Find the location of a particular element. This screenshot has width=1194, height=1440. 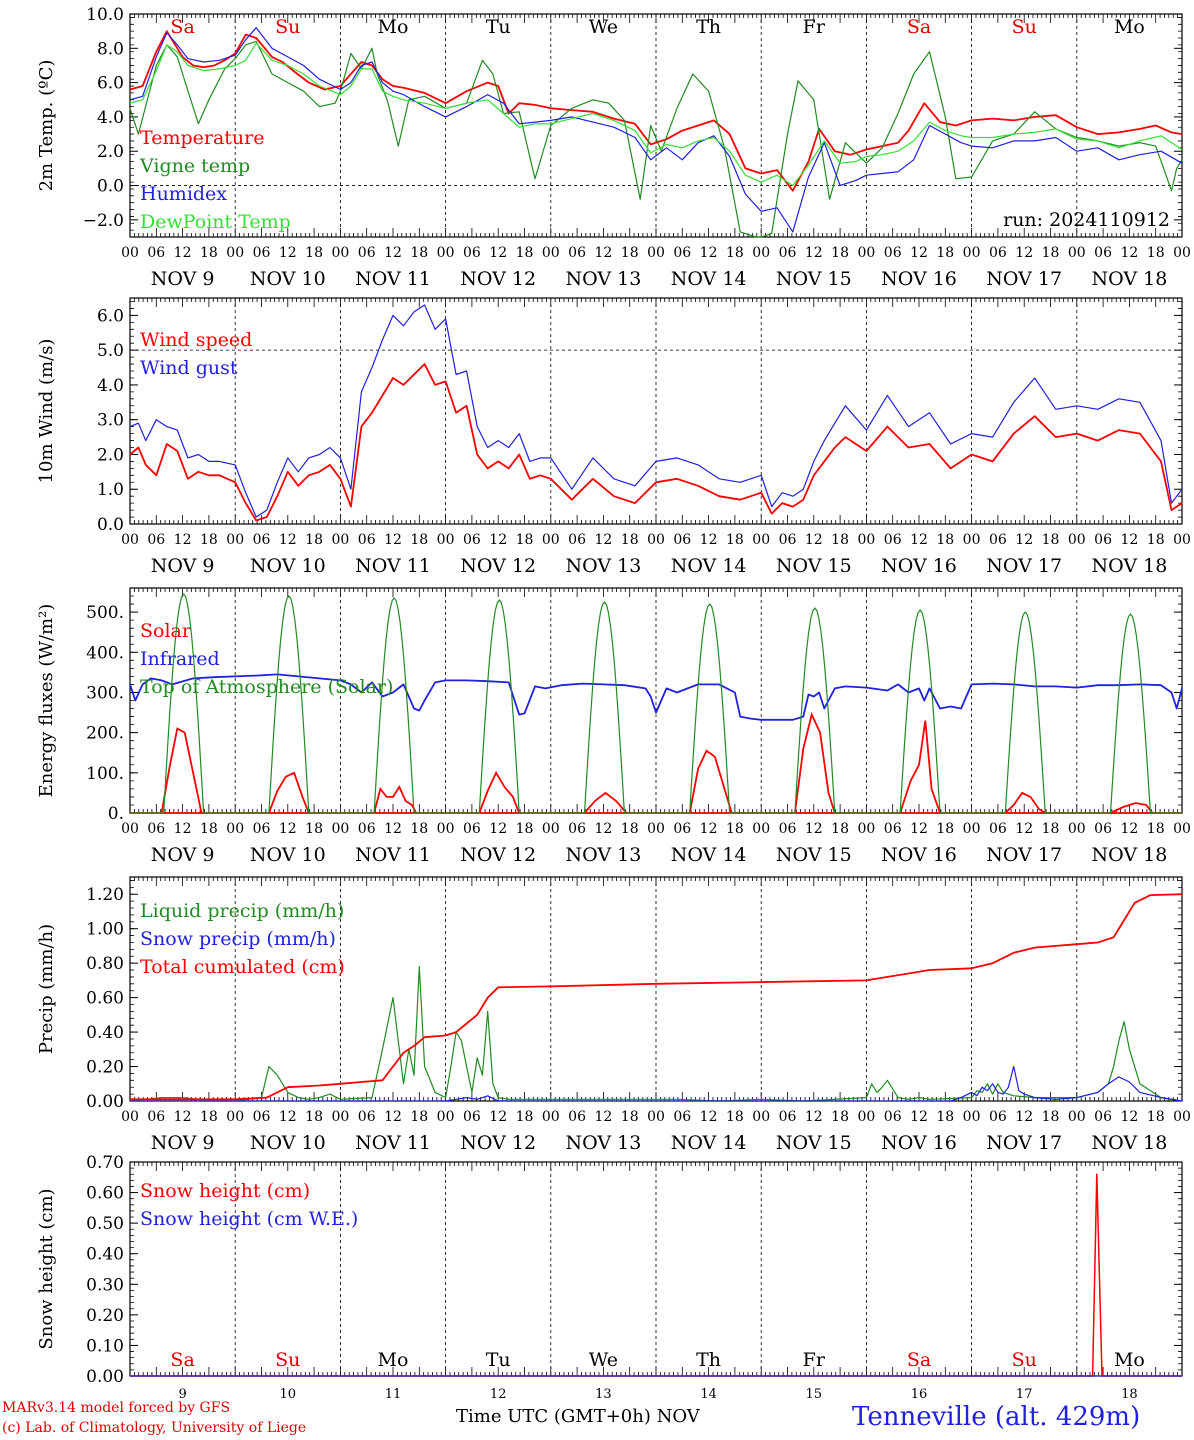

legend-entry: DewPoint Temp is located at coordinates (215, 222).